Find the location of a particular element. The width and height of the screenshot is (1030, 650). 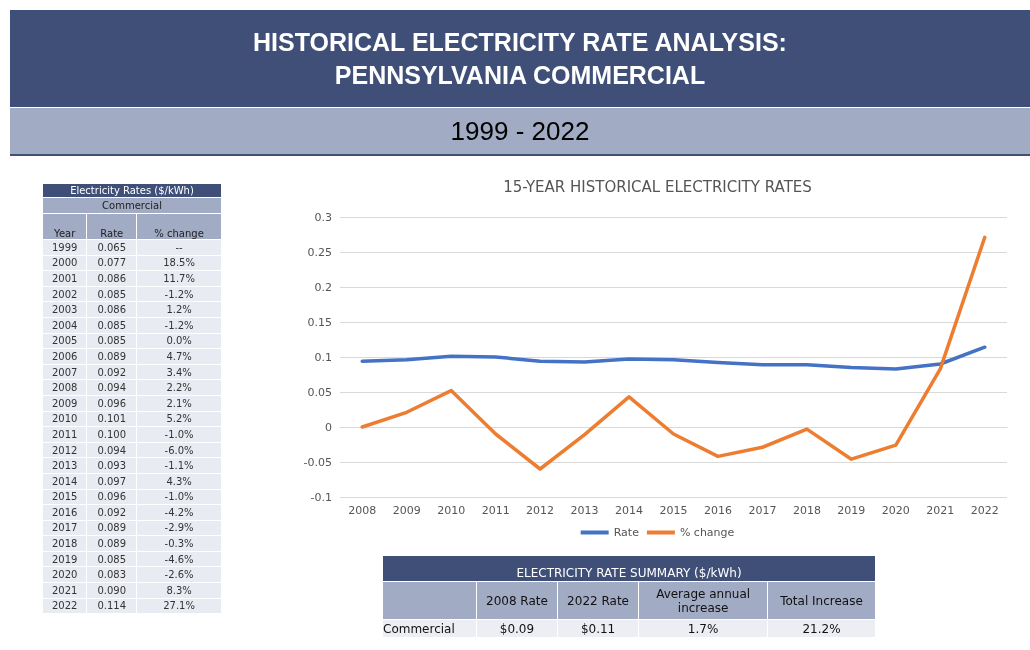

text: 2001 is located at coordinates (64, 278).